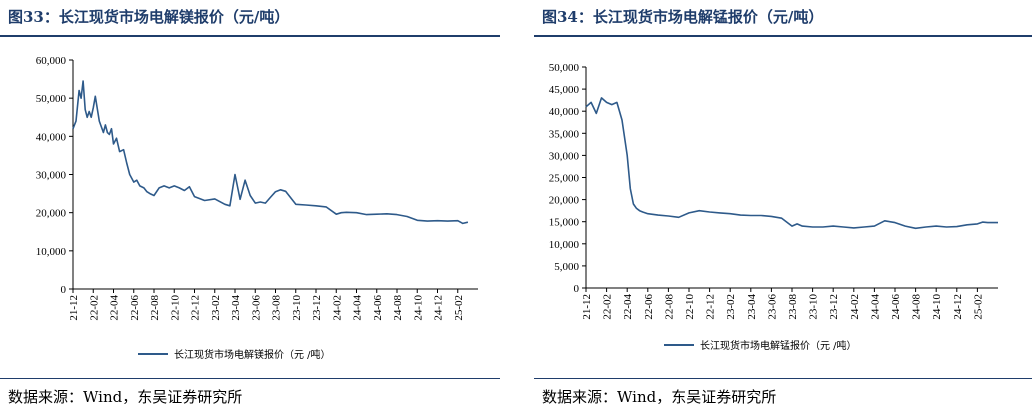 The image size is (1032, 413). I want to click on y-tick-label: 25,000, so click(564, 179).